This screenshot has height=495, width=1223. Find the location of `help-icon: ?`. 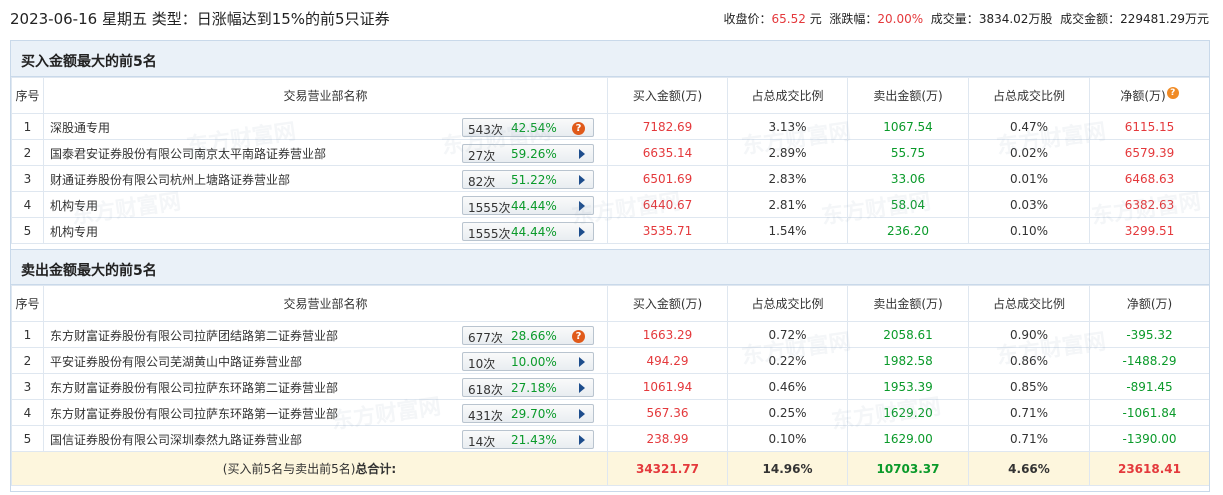

help-icon: ? is located at coordinates (1172, 93).